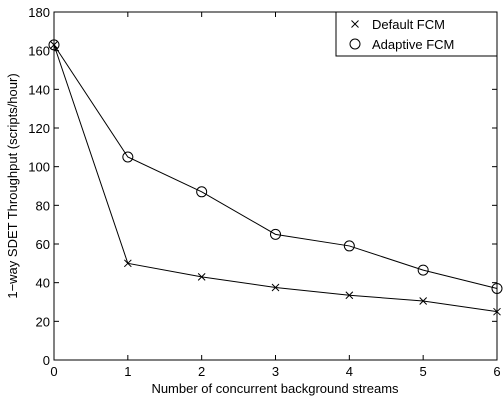 This screenshot has height=401, width=504. I want to click on x-tick-label: 1, so click(127, 371).